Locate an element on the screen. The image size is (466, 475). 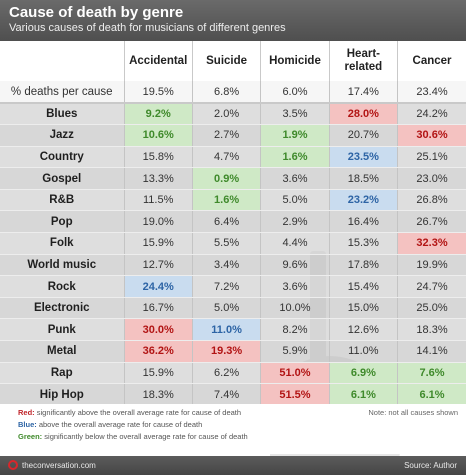
overall-label: % deaths per cause is located at coordinates (62, 92).